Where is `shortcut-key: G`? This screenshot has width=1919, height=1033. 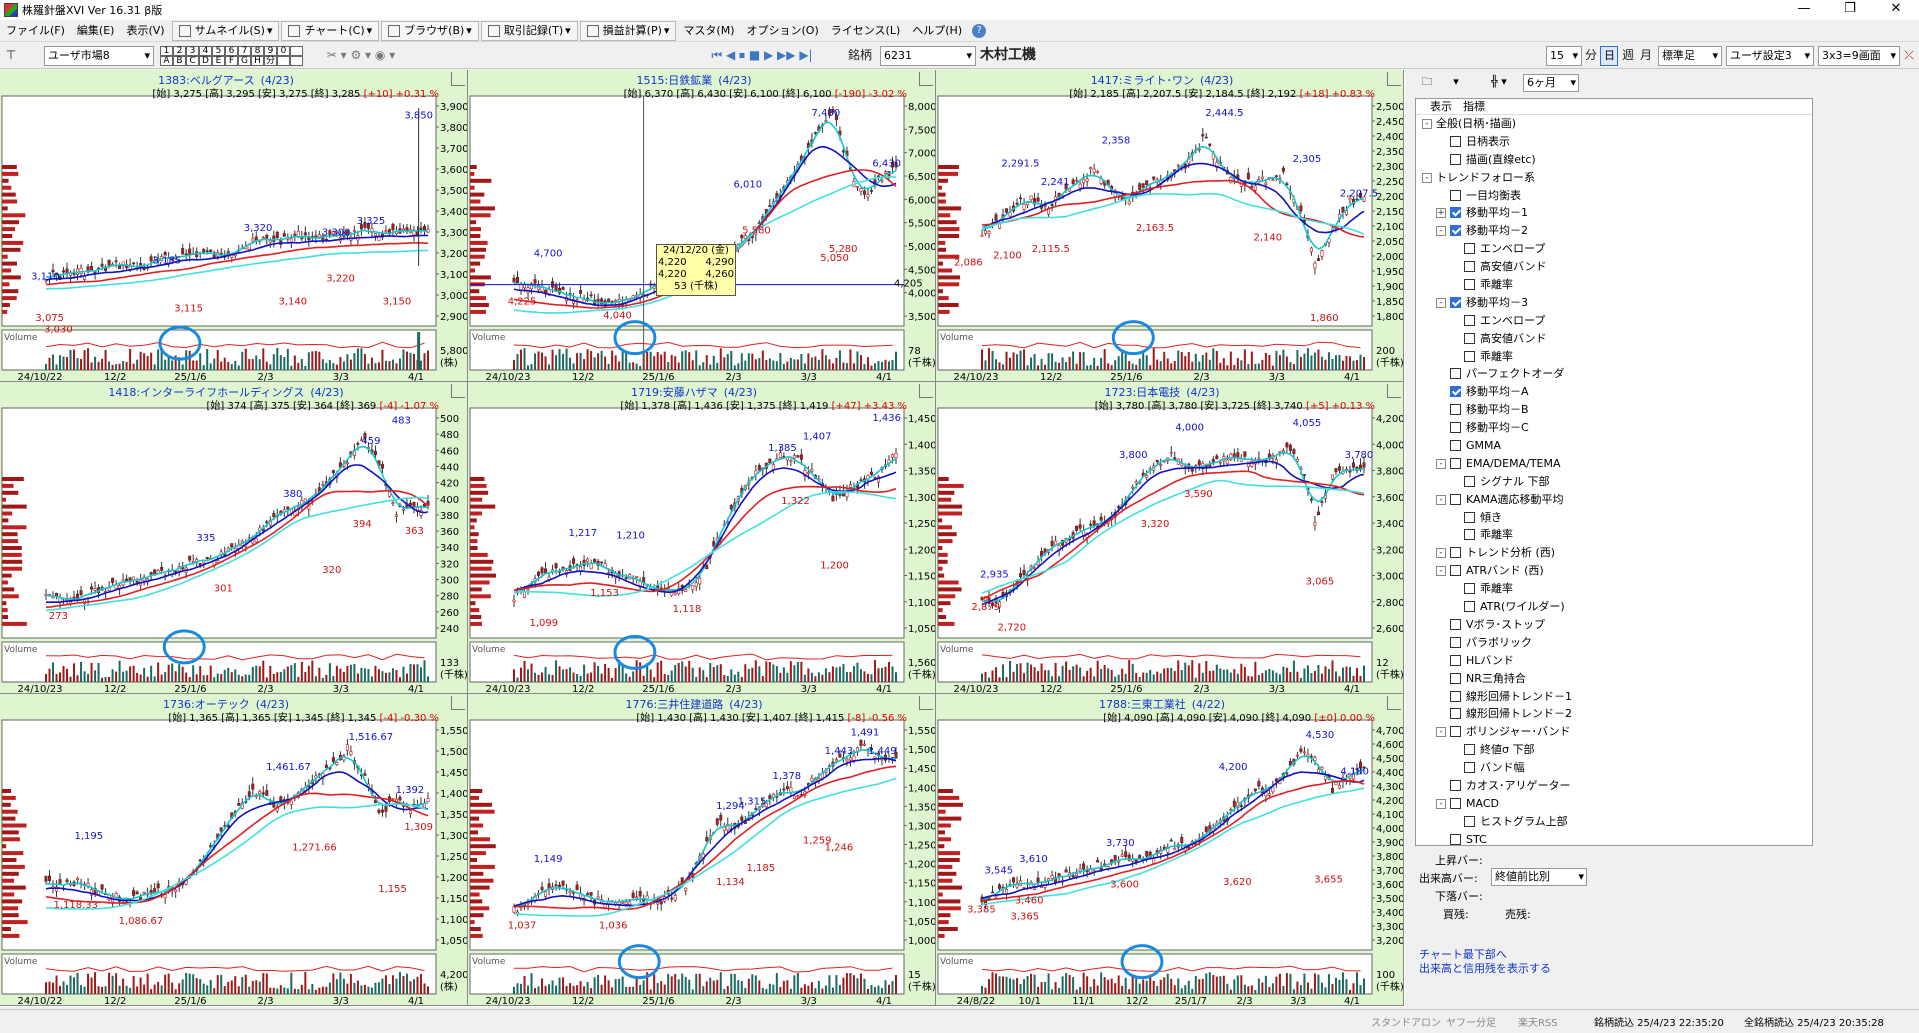
shortcut-key: G is located at coordinates (244, 61).